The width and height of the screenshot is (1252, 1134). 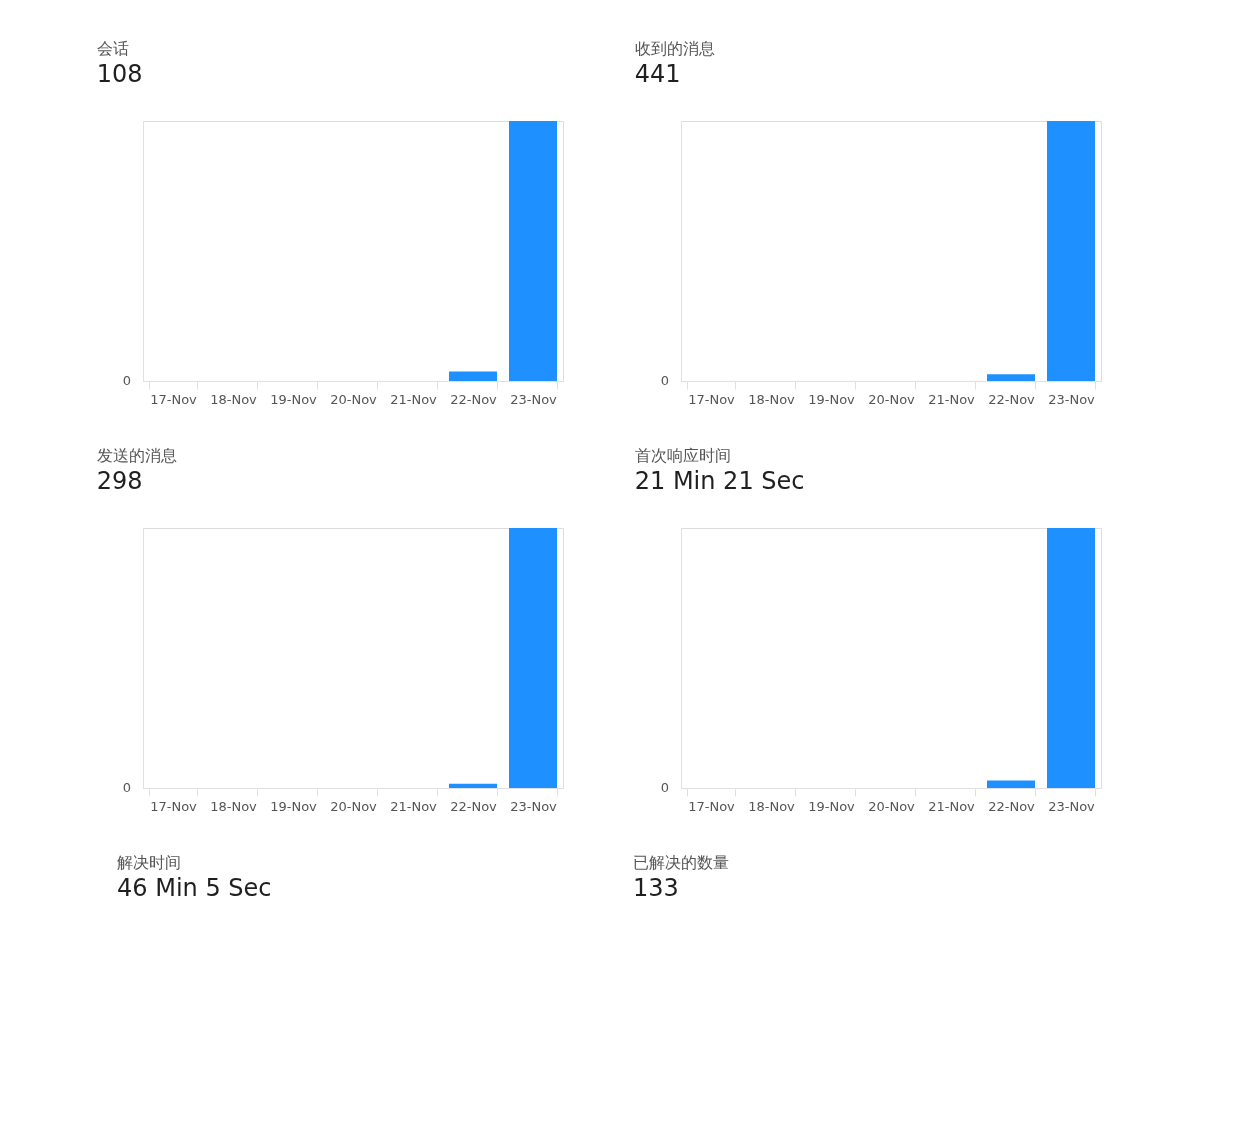 I want to click on chart-title: 发送的消息, so click(x=136, y=455).